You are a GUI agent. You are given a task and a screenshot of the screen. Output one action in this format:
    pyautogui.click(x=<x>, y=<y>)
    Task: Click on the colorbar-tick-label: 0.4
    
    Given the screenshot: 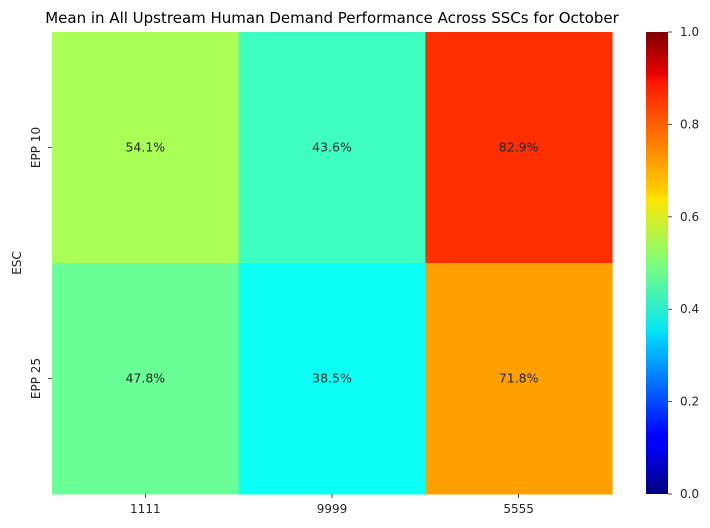 What is the action you would take?
    pyautogui.click(x=689, y=309)
    